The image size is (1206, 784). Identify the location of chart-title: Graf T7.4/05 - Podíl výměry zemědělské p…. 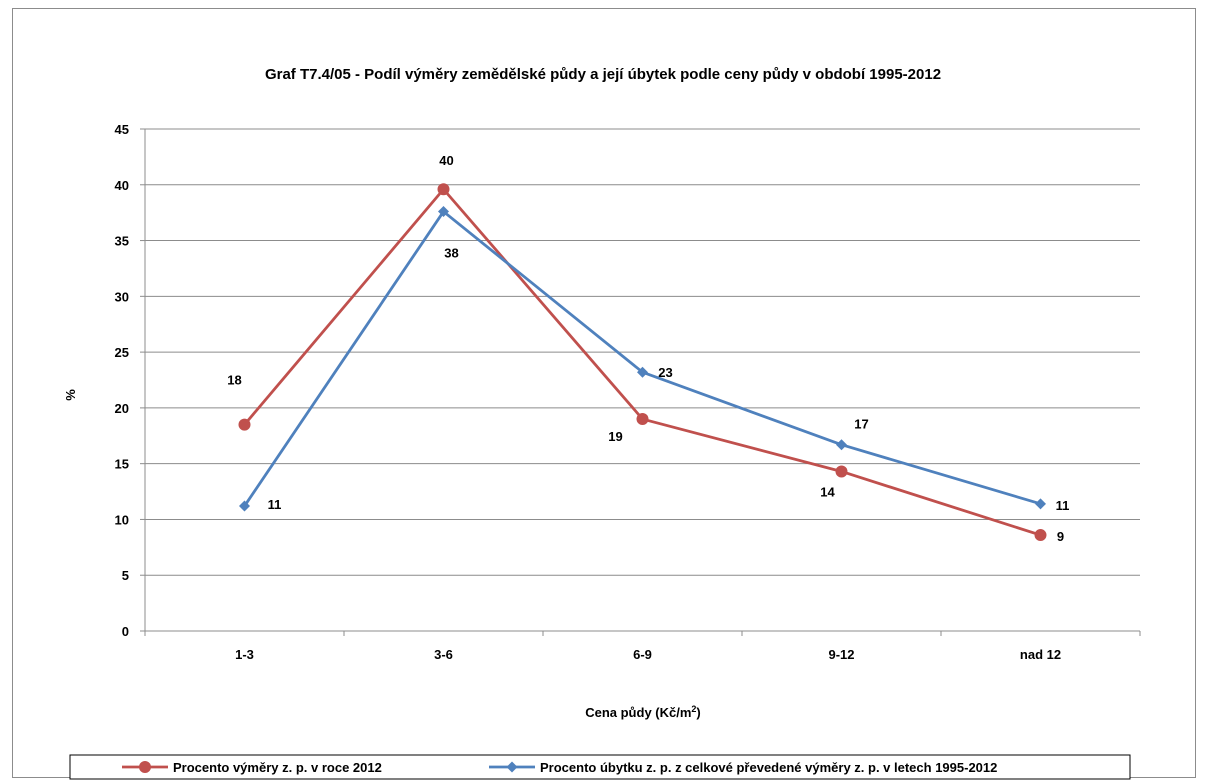
(603, 74).